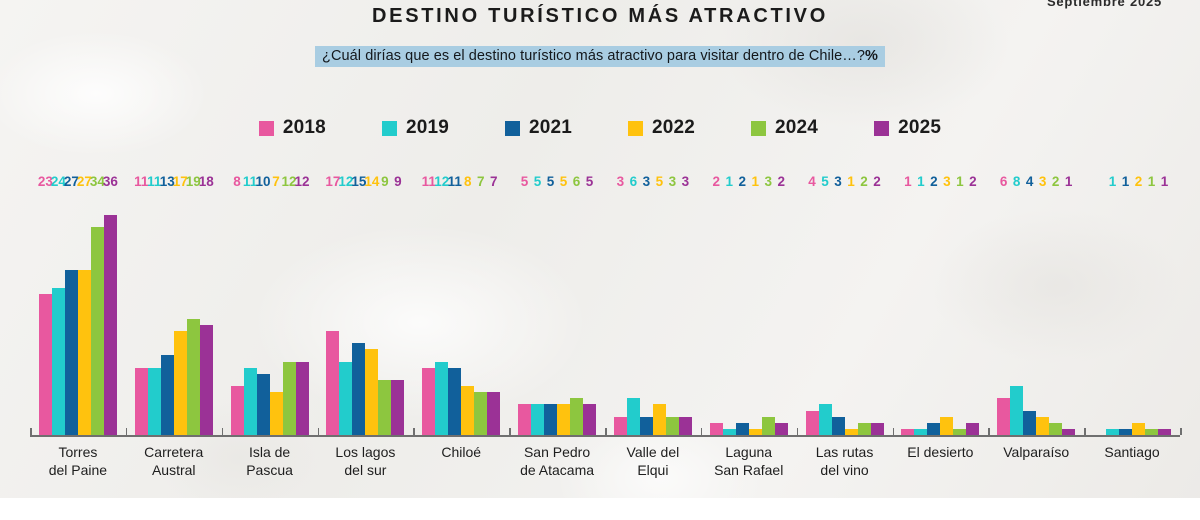 The height and width of the screenshot is (520, 1200). What do you see at coordinates (71, 304) in the screenshot?
I see `bar-2021-torres-del-paine: 27` at bounding box center [71, 304].